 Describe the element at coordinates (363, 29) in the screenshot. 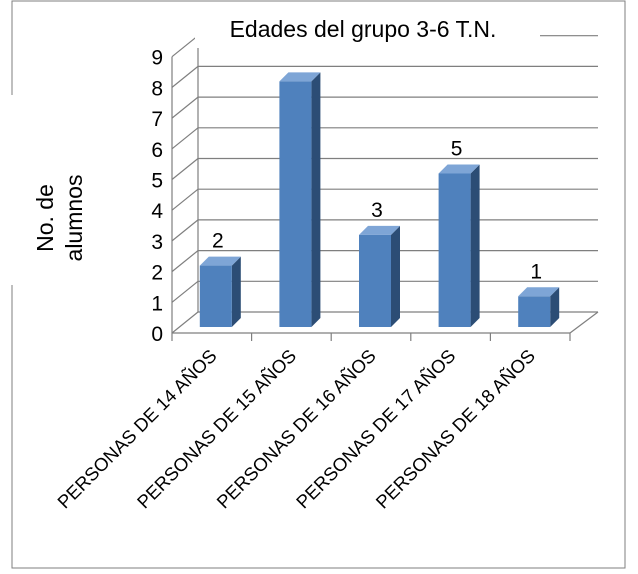

I see `chart-title: Edades del grupo 3-6 T.N.` at that location.